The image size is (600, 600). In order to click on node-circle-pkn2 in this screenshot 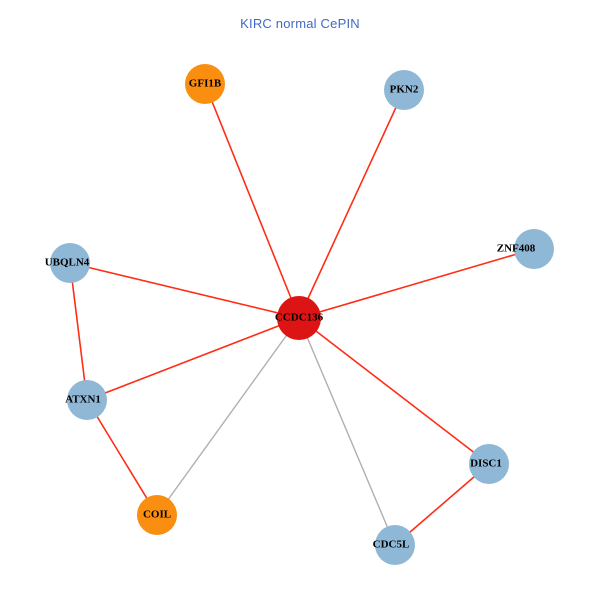, I will do `click(404, 90)`.